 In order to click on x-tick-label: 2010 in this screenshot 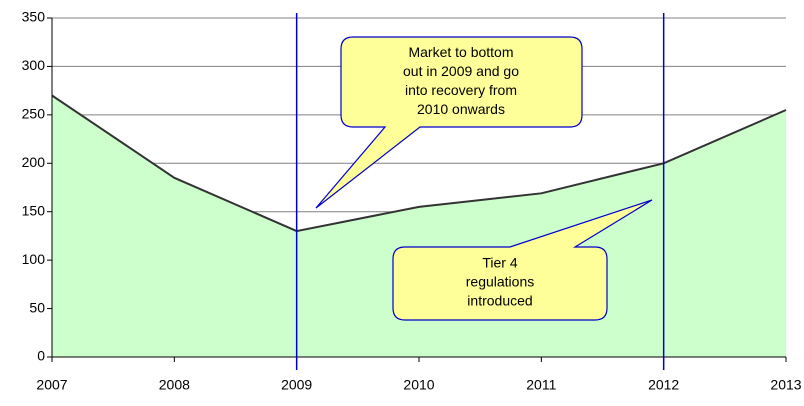, I will do `click(418, 385)`.